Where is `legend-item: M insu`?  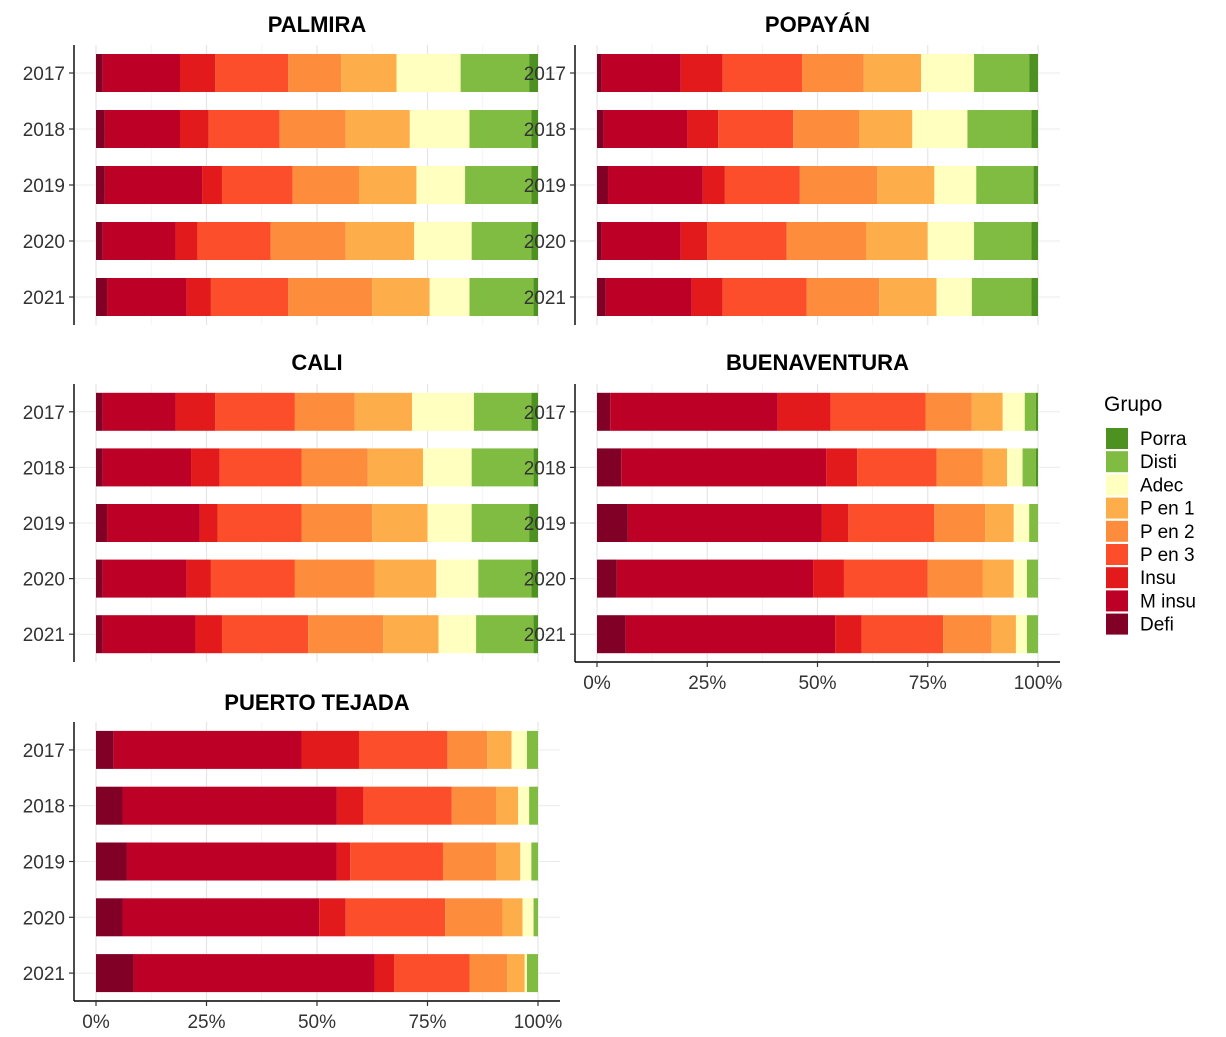 legend-item: M insu is located at coordinates (1151, 601).